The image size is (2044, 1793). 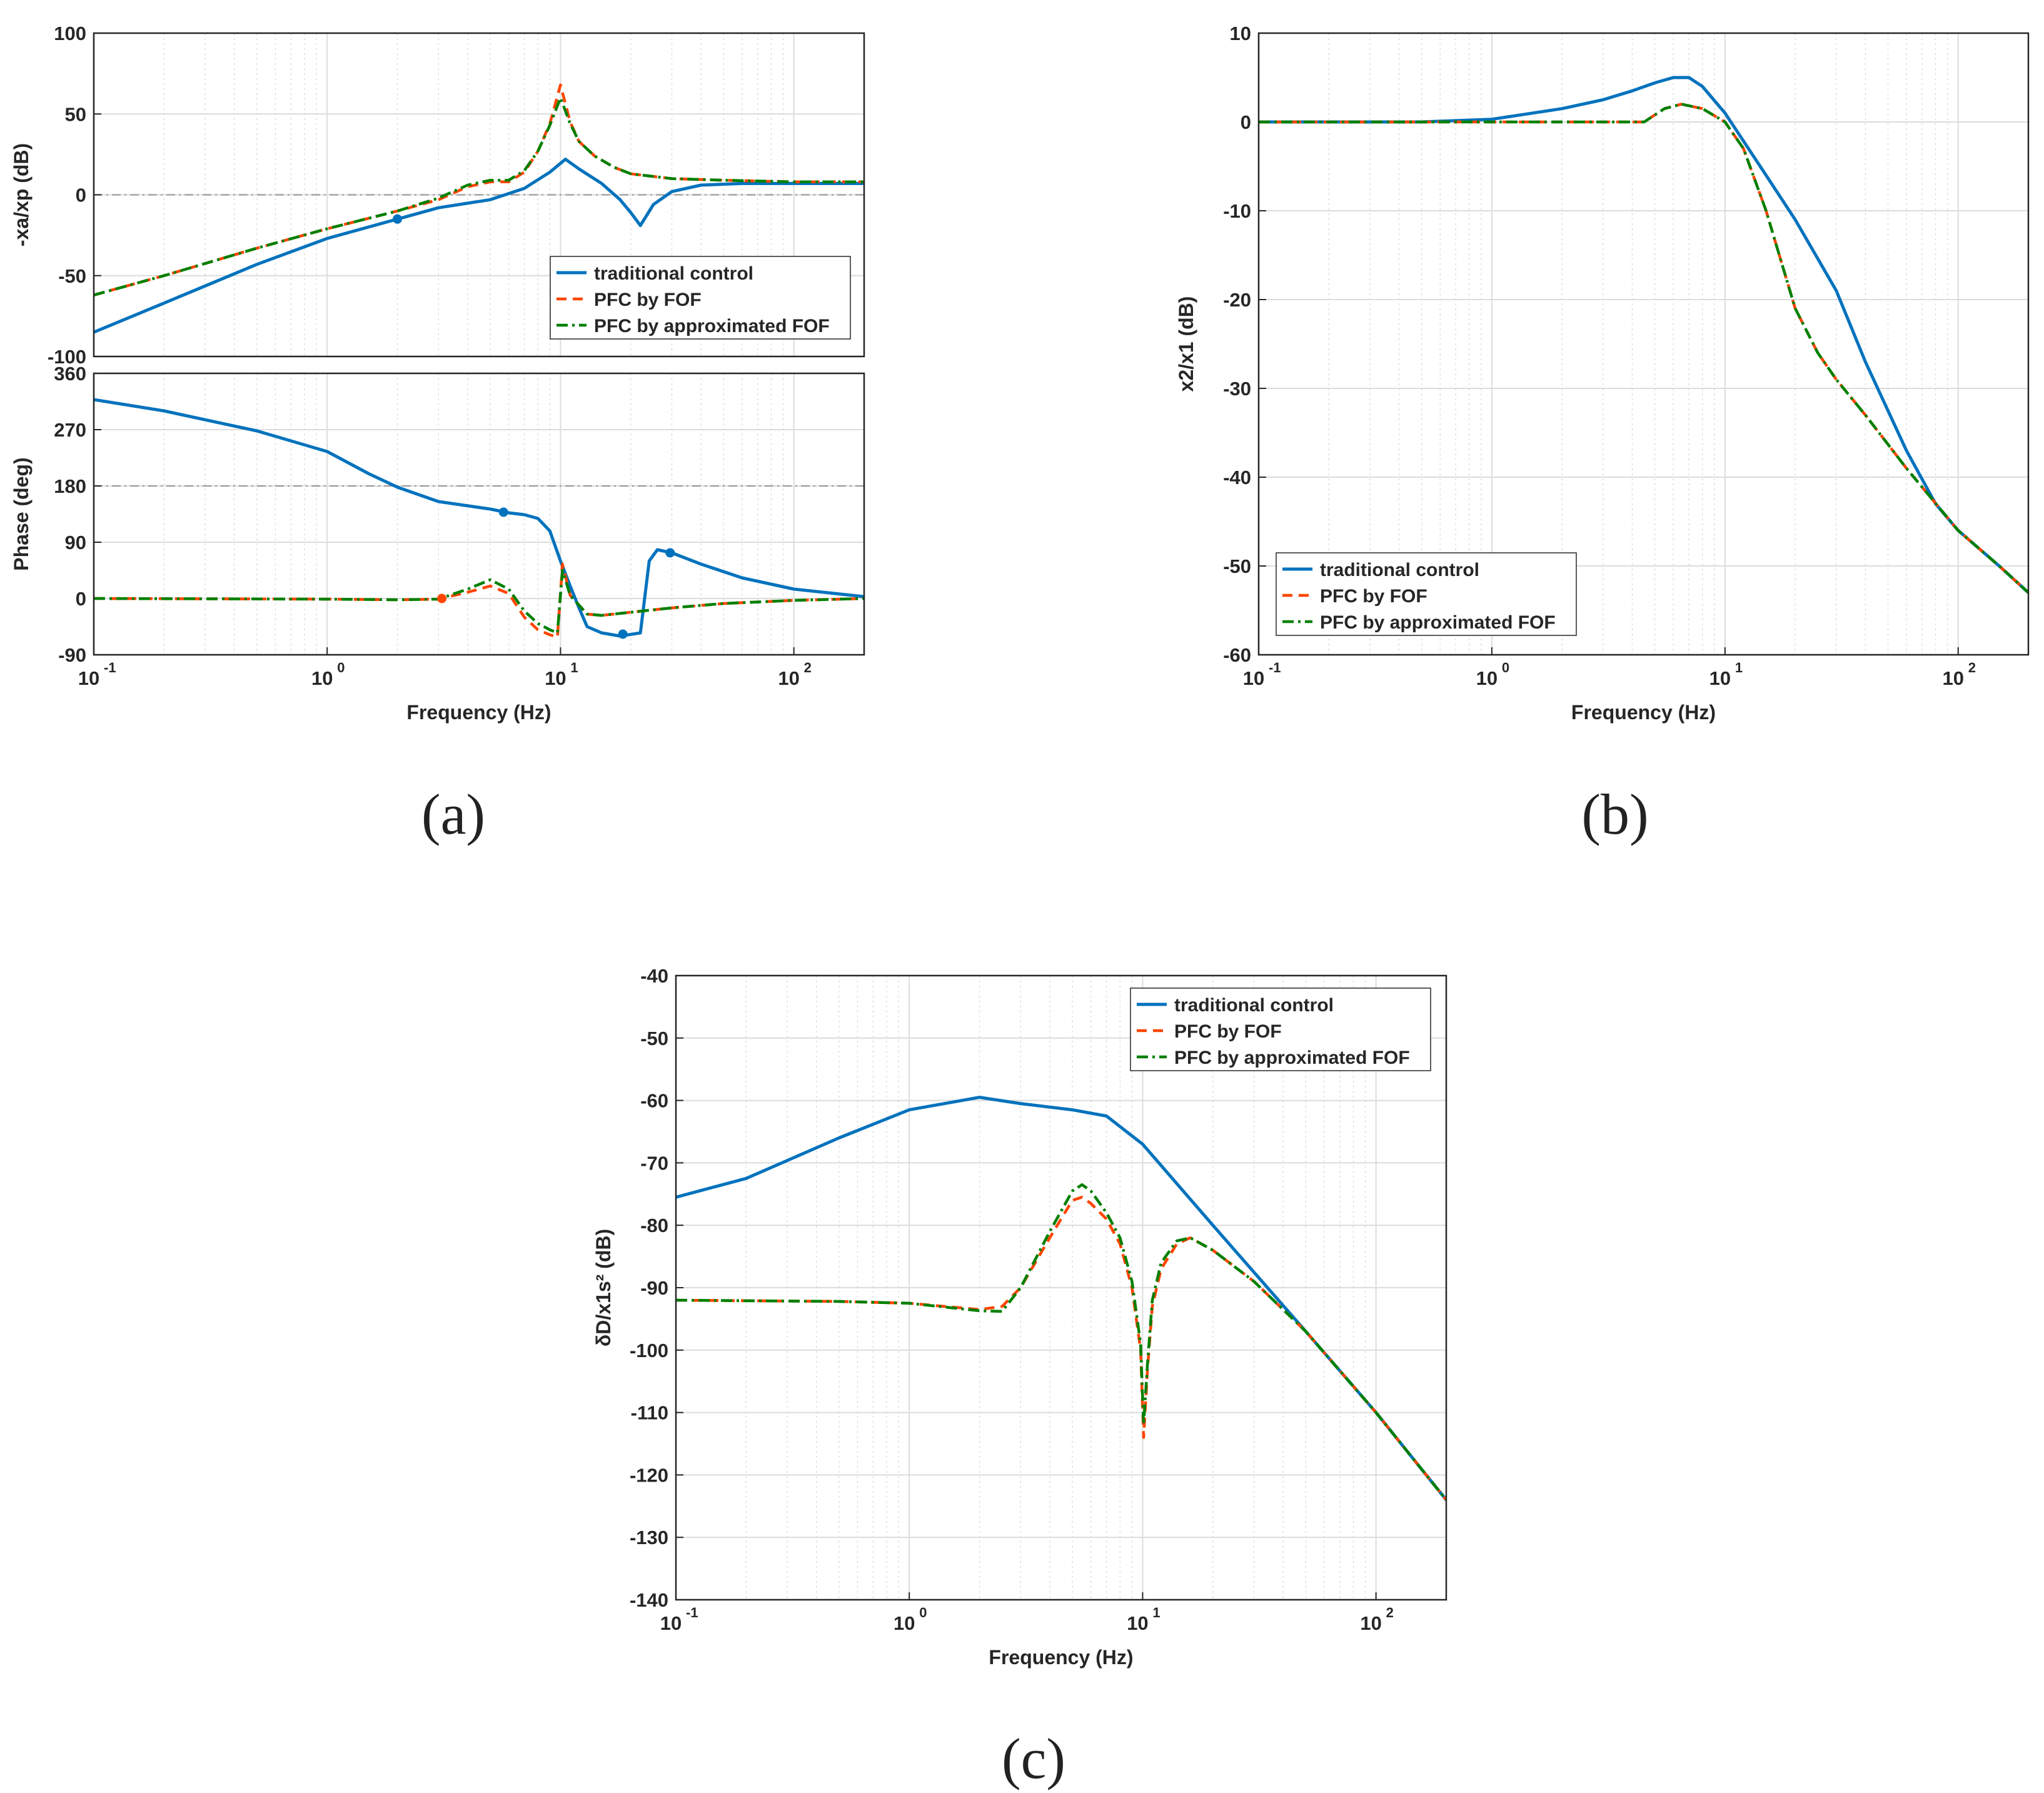 I want to click on y-tick-label: 50, so click(x=75, y=114).